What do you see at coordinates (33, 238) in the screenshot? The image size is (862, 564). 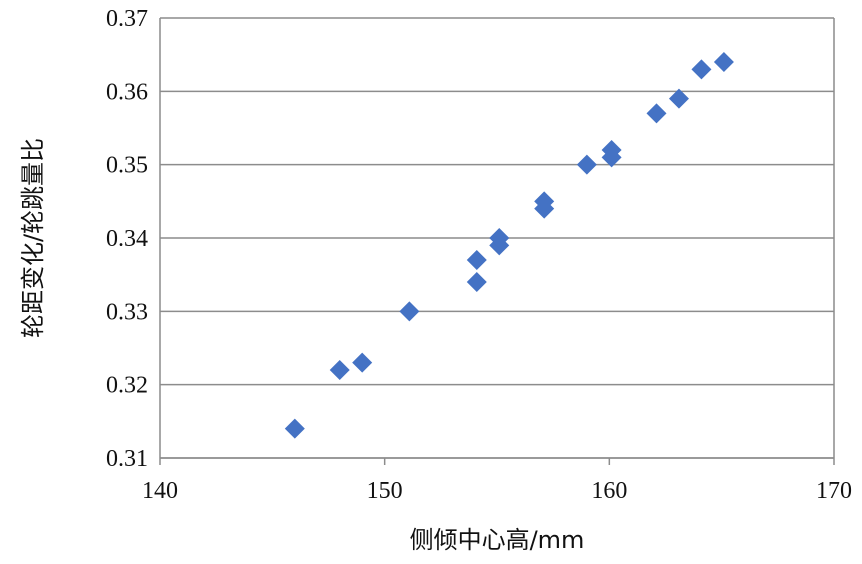 I see `y-axis-label: 轮距变化/轮跳量比` at bounding box center [33, 238].